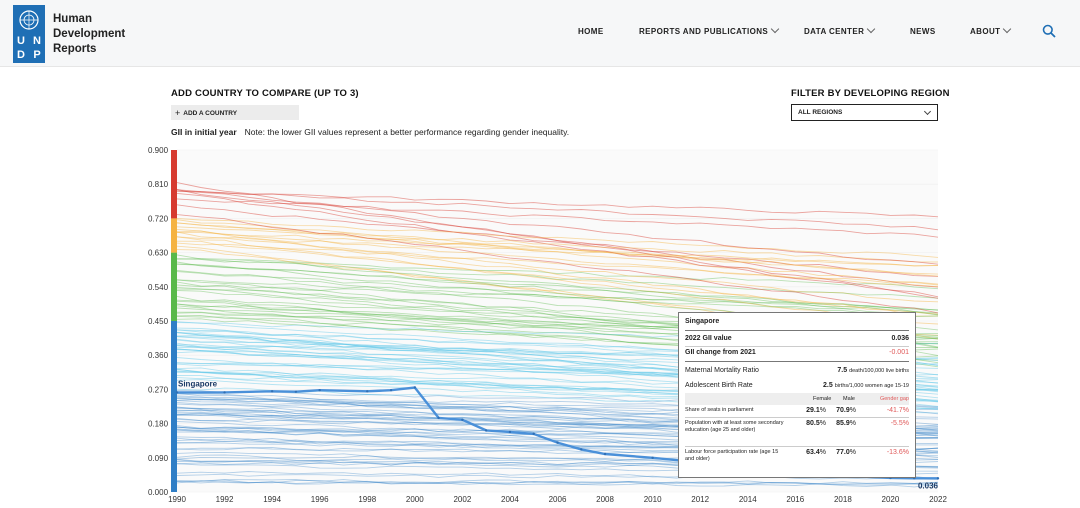  What do you see at coordinates (158, 389) in the screenshot?
I see `y-tick-label: 0.270` at bounding box center [158, 389].